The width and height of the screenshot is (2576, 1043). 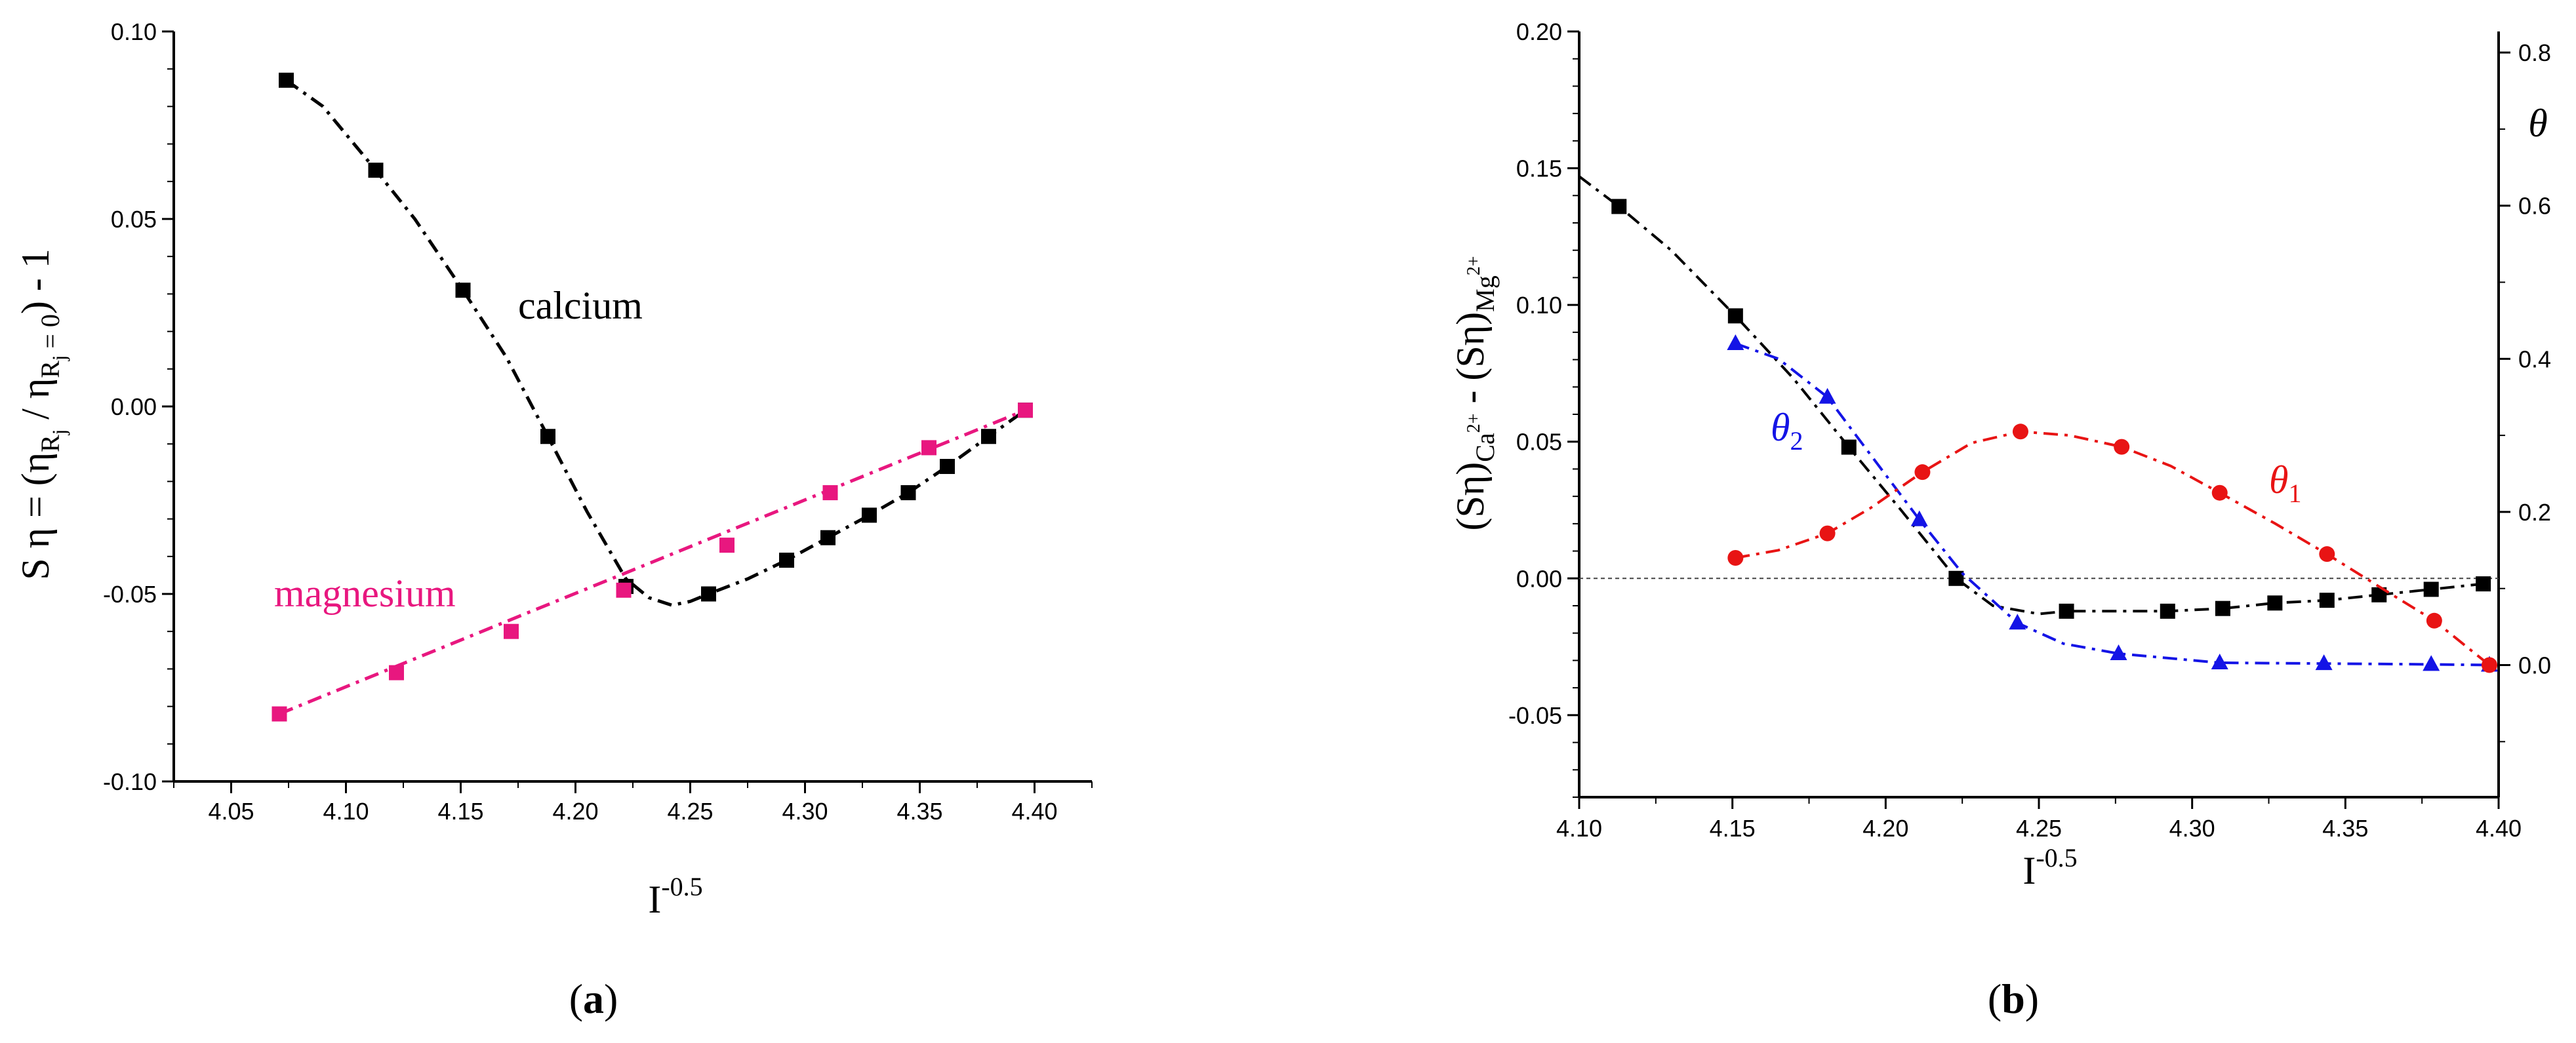 I want to click on a-y-tick-label: -0.10, so click(x=130, y=781).